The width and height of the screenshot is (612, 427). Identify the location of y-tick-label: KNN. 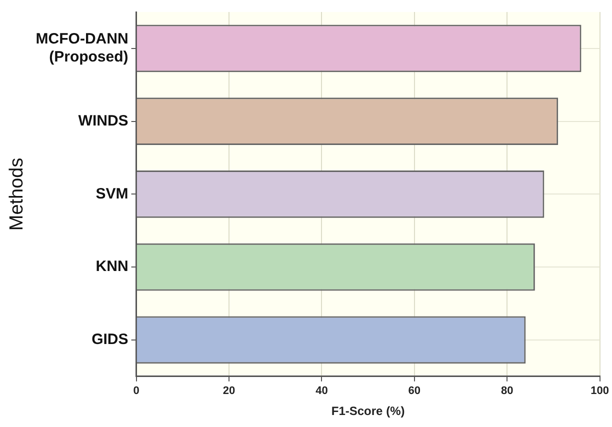
(112, 267).